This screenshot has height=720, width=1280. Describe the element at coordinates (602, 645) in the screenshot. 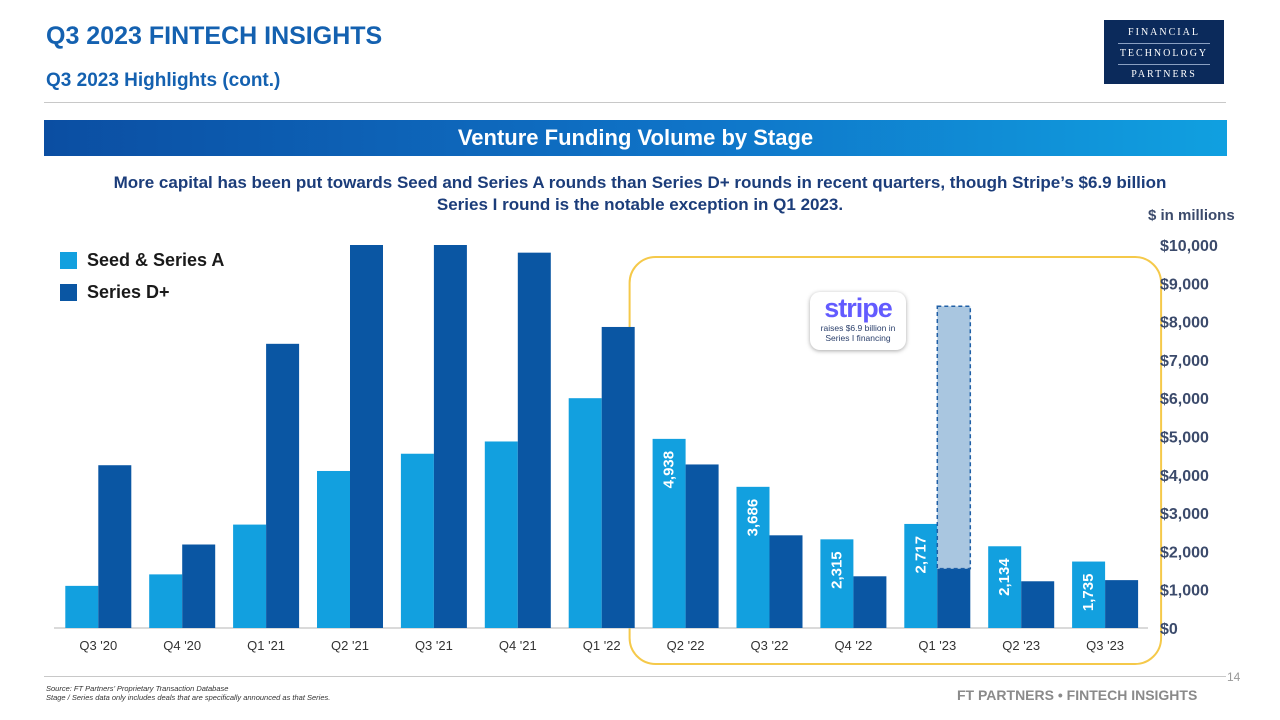

I see `x-tick-label: Q1 '22` at that location.